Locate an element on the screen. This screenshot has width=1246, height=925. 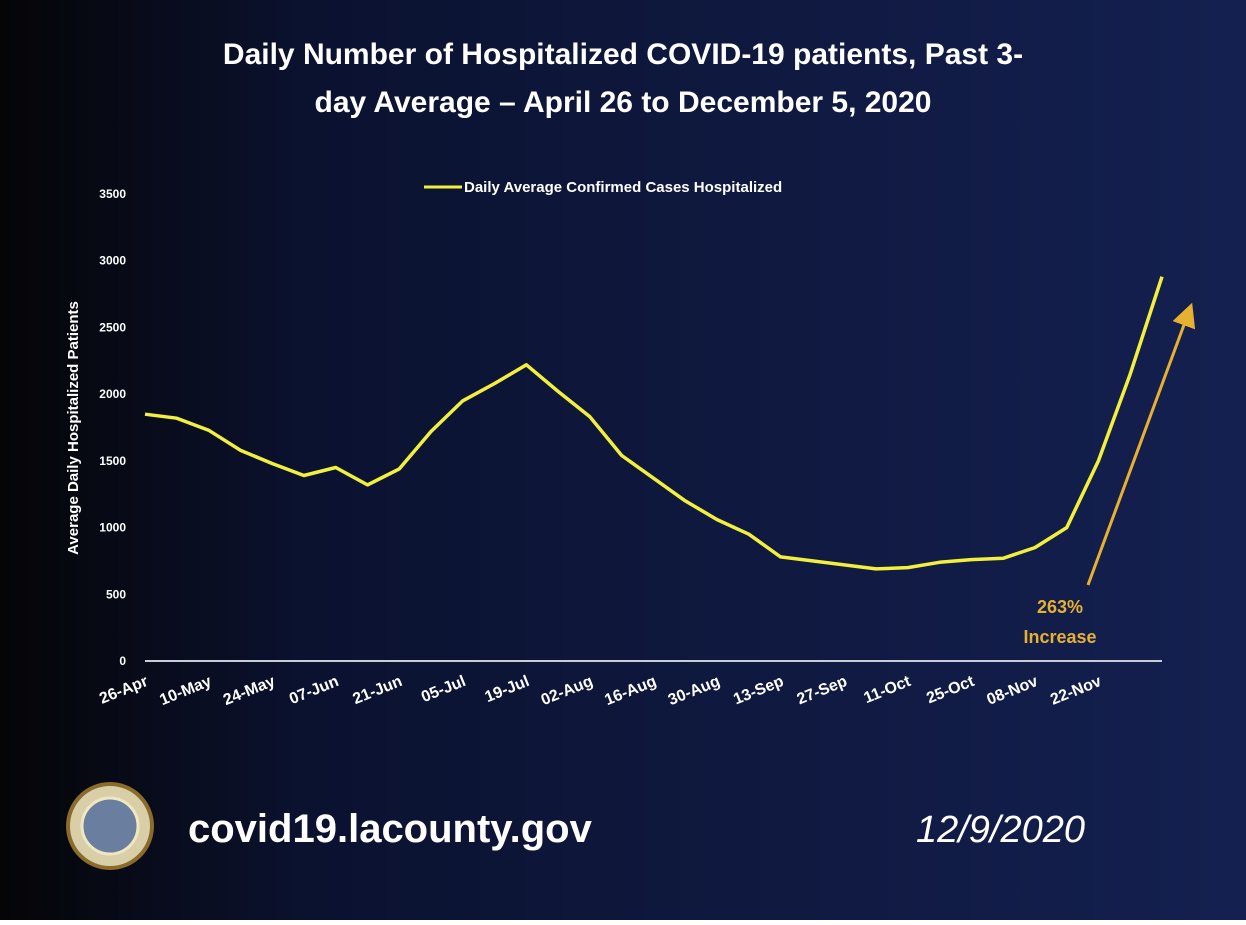
y-tick-label: 2000 is located at coordinates (112, 394).